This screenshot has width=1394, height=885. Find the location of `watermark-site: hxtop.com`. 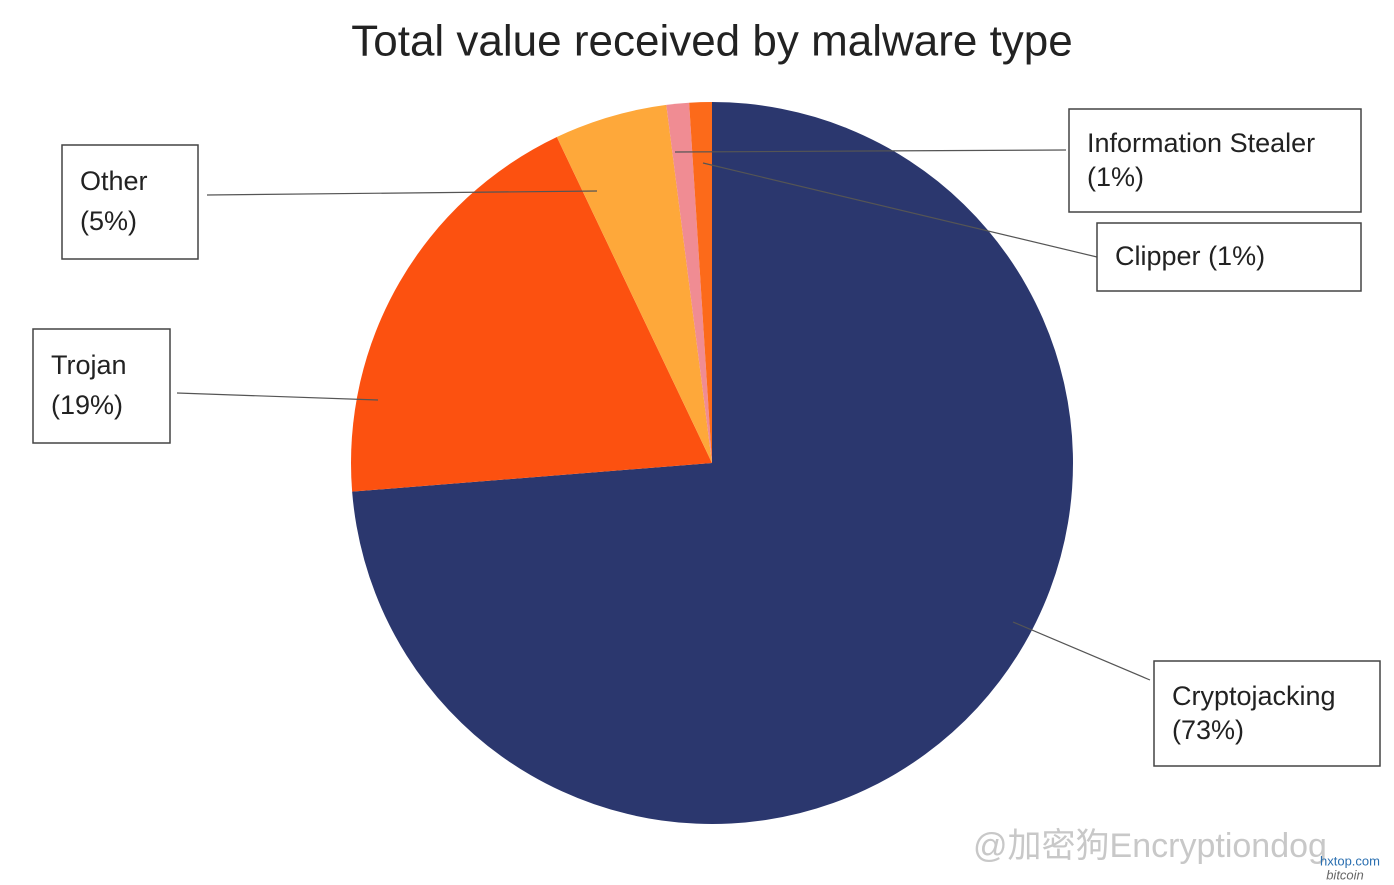

watermark-site: hxtop.com is located at coordinates (1350, 860).